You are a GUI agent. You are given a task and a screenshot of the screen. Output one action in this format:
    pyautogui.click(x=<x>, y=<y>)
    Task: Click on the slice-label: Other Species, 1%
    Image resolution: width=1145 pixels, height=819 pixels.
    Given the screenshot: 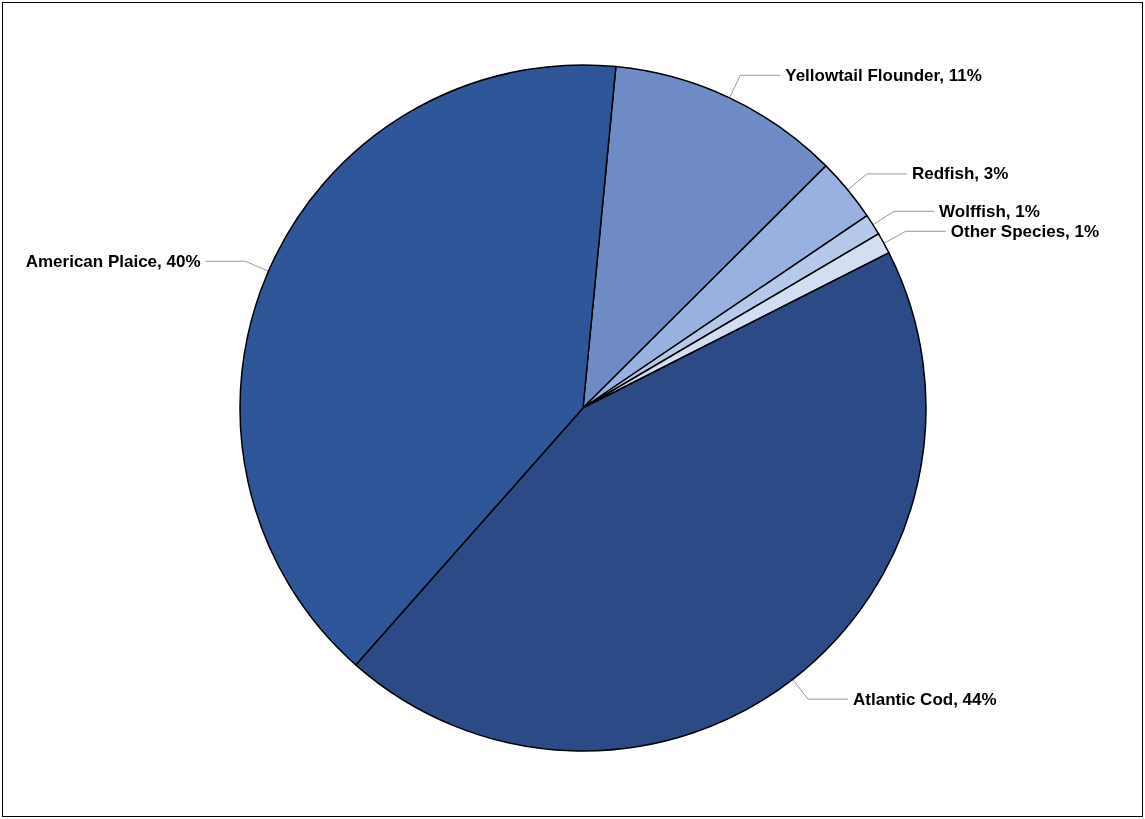 What is the action you would take?
    pyautogui.click(x=1025, y=231)
    